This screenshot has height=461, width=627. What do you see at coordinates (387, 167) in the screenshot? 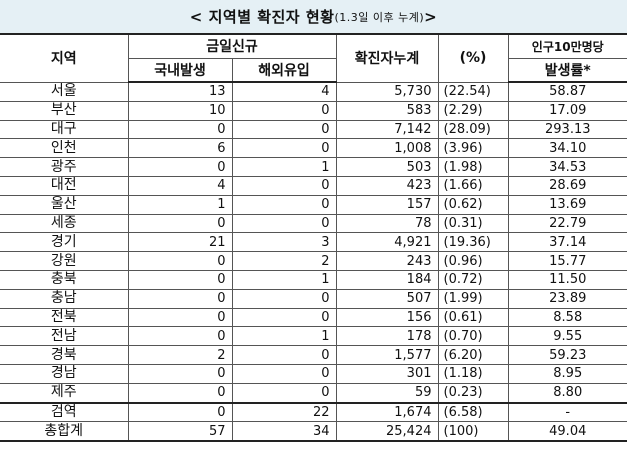
I see `cumulative-cell: 503` at bounding box center [387, 167].